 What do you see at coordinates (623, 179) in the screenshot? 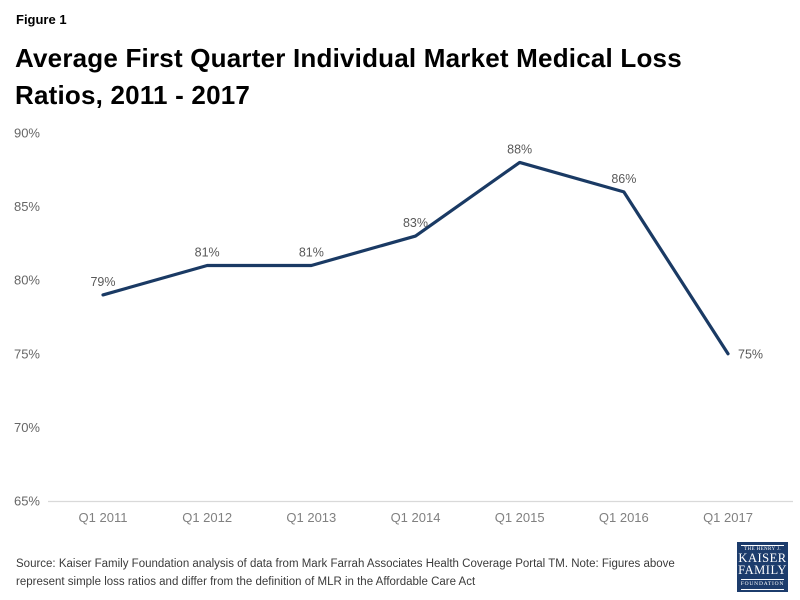
I see `data-point-label: 86%` at bounding box center [623, 179].